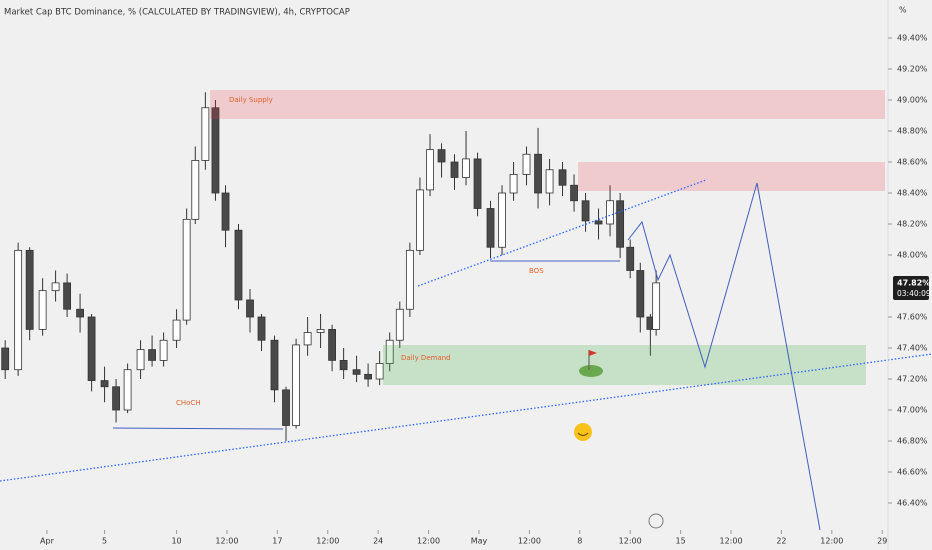 This screenshot has height=550, width=932. Describe the element at coordinates (912, 69) in the screenshot. I see `y-tick-label: 49.20%` at that location.